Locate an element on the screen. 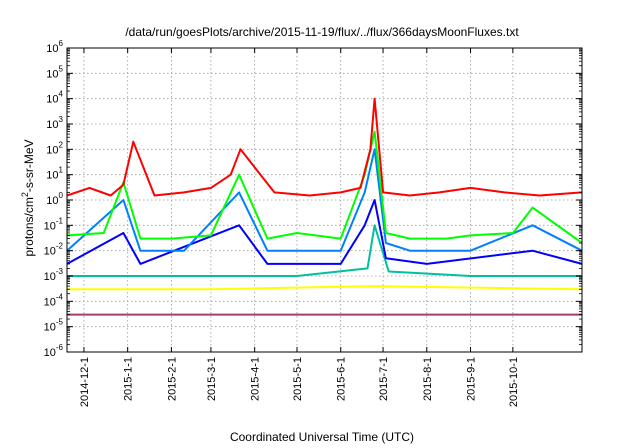 This screenshot has width=640, height=448. y-tick-label: 10⁶ is located at coordinates (54, 47).